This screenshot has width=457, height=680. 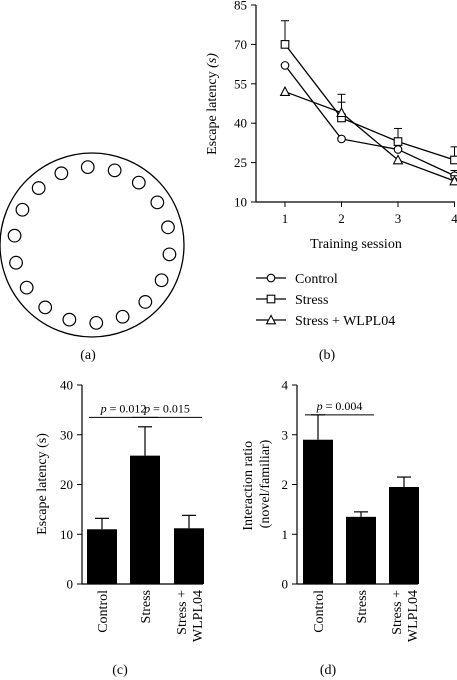 I want to click on c-y-tick-label: 20, so click(x=66, y=484).